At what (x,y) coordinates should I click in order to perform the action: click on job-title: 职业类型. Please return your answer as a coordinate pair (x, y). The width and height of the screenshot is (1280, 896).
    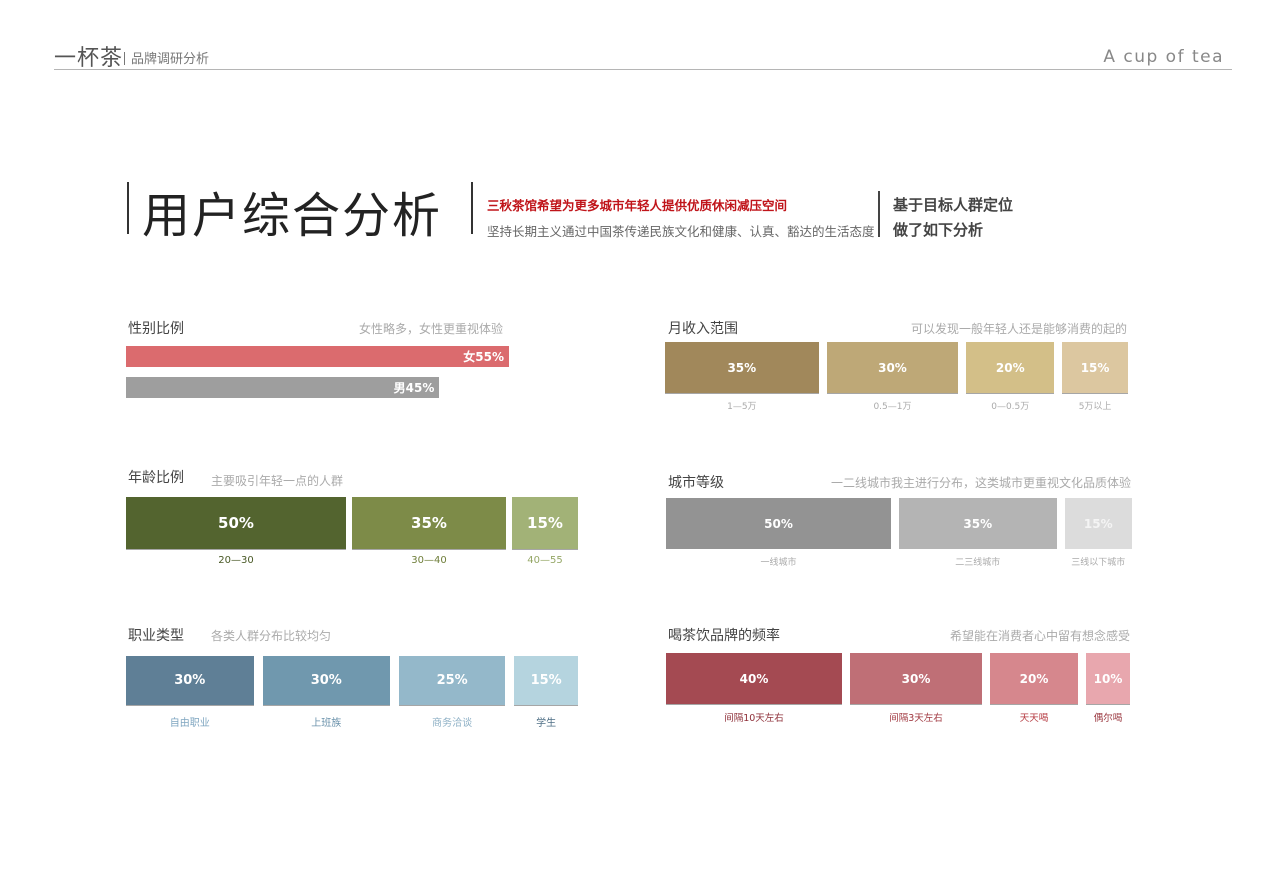
    Looking at the image, I should click on (156, 636).